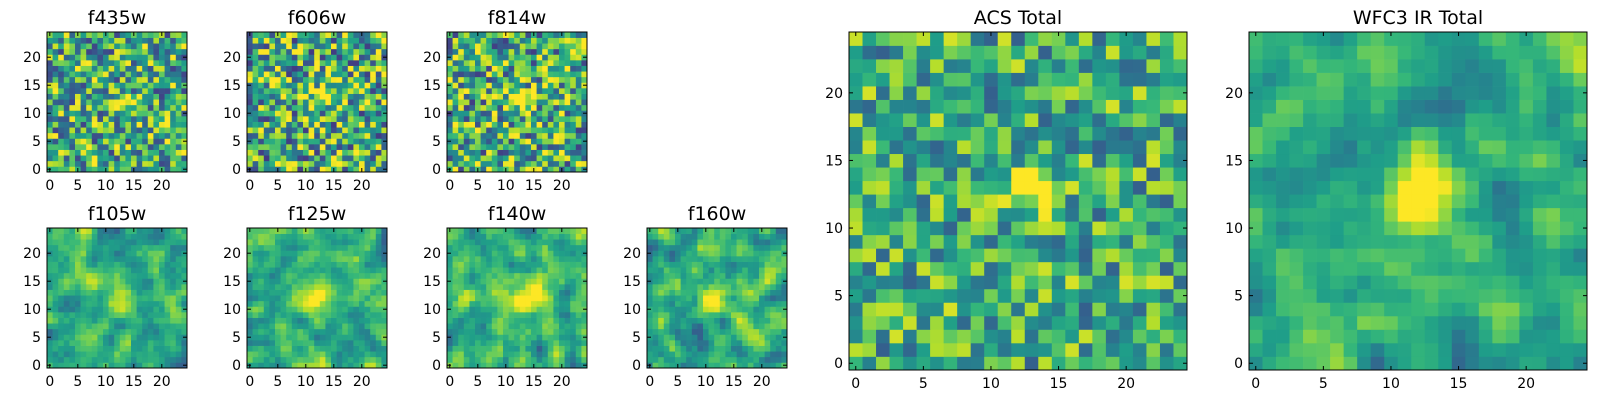 The width and height of the screenshot is (1600, 400). I want to click on axes-frame, so click(717, 298).